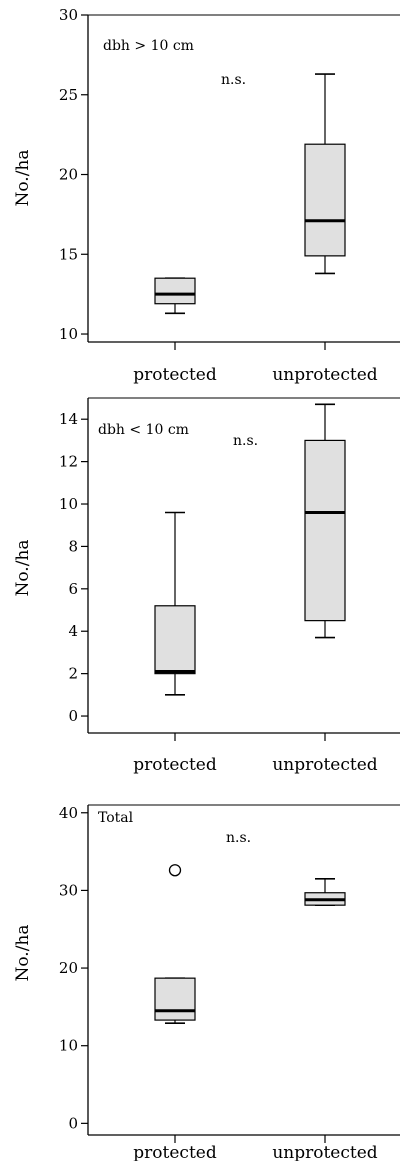 This screenshot has width=400, height=1161. What do you see at coordinates (68, 813) in the screenshot?
I see `y-tick-label: 40` at bounding box center [68, 813].